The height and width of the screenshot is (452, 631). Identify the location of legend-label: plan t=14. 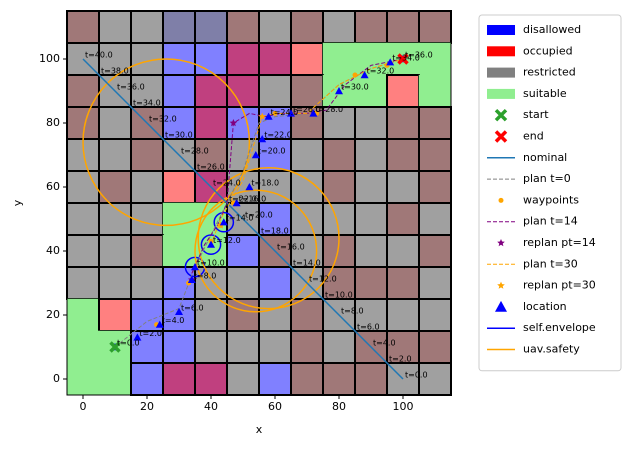
(550, 221).